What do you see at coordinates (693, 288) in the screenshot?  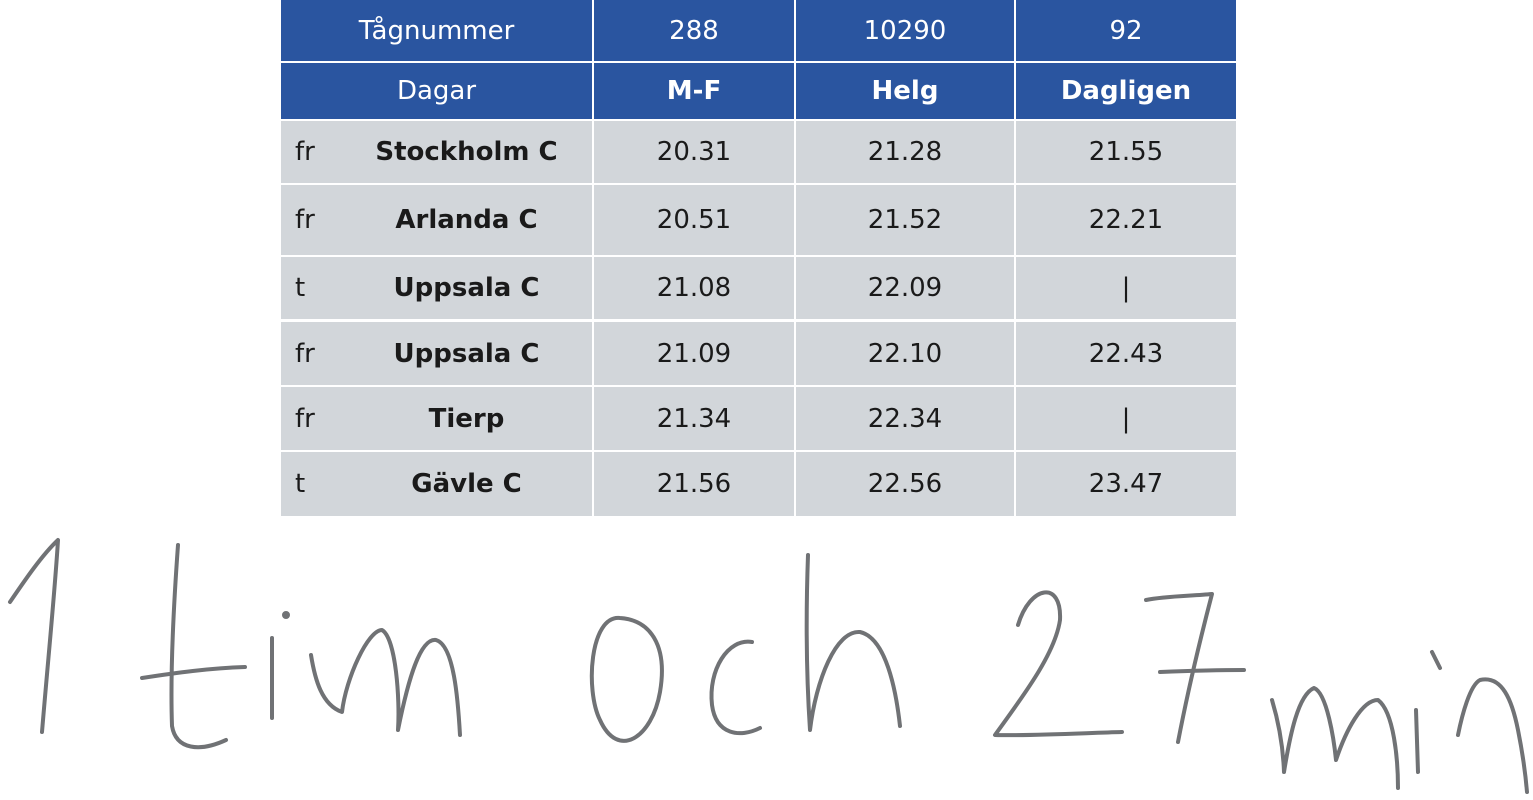 I see `time-cell: 21.08` at bounding box center [693, 288].